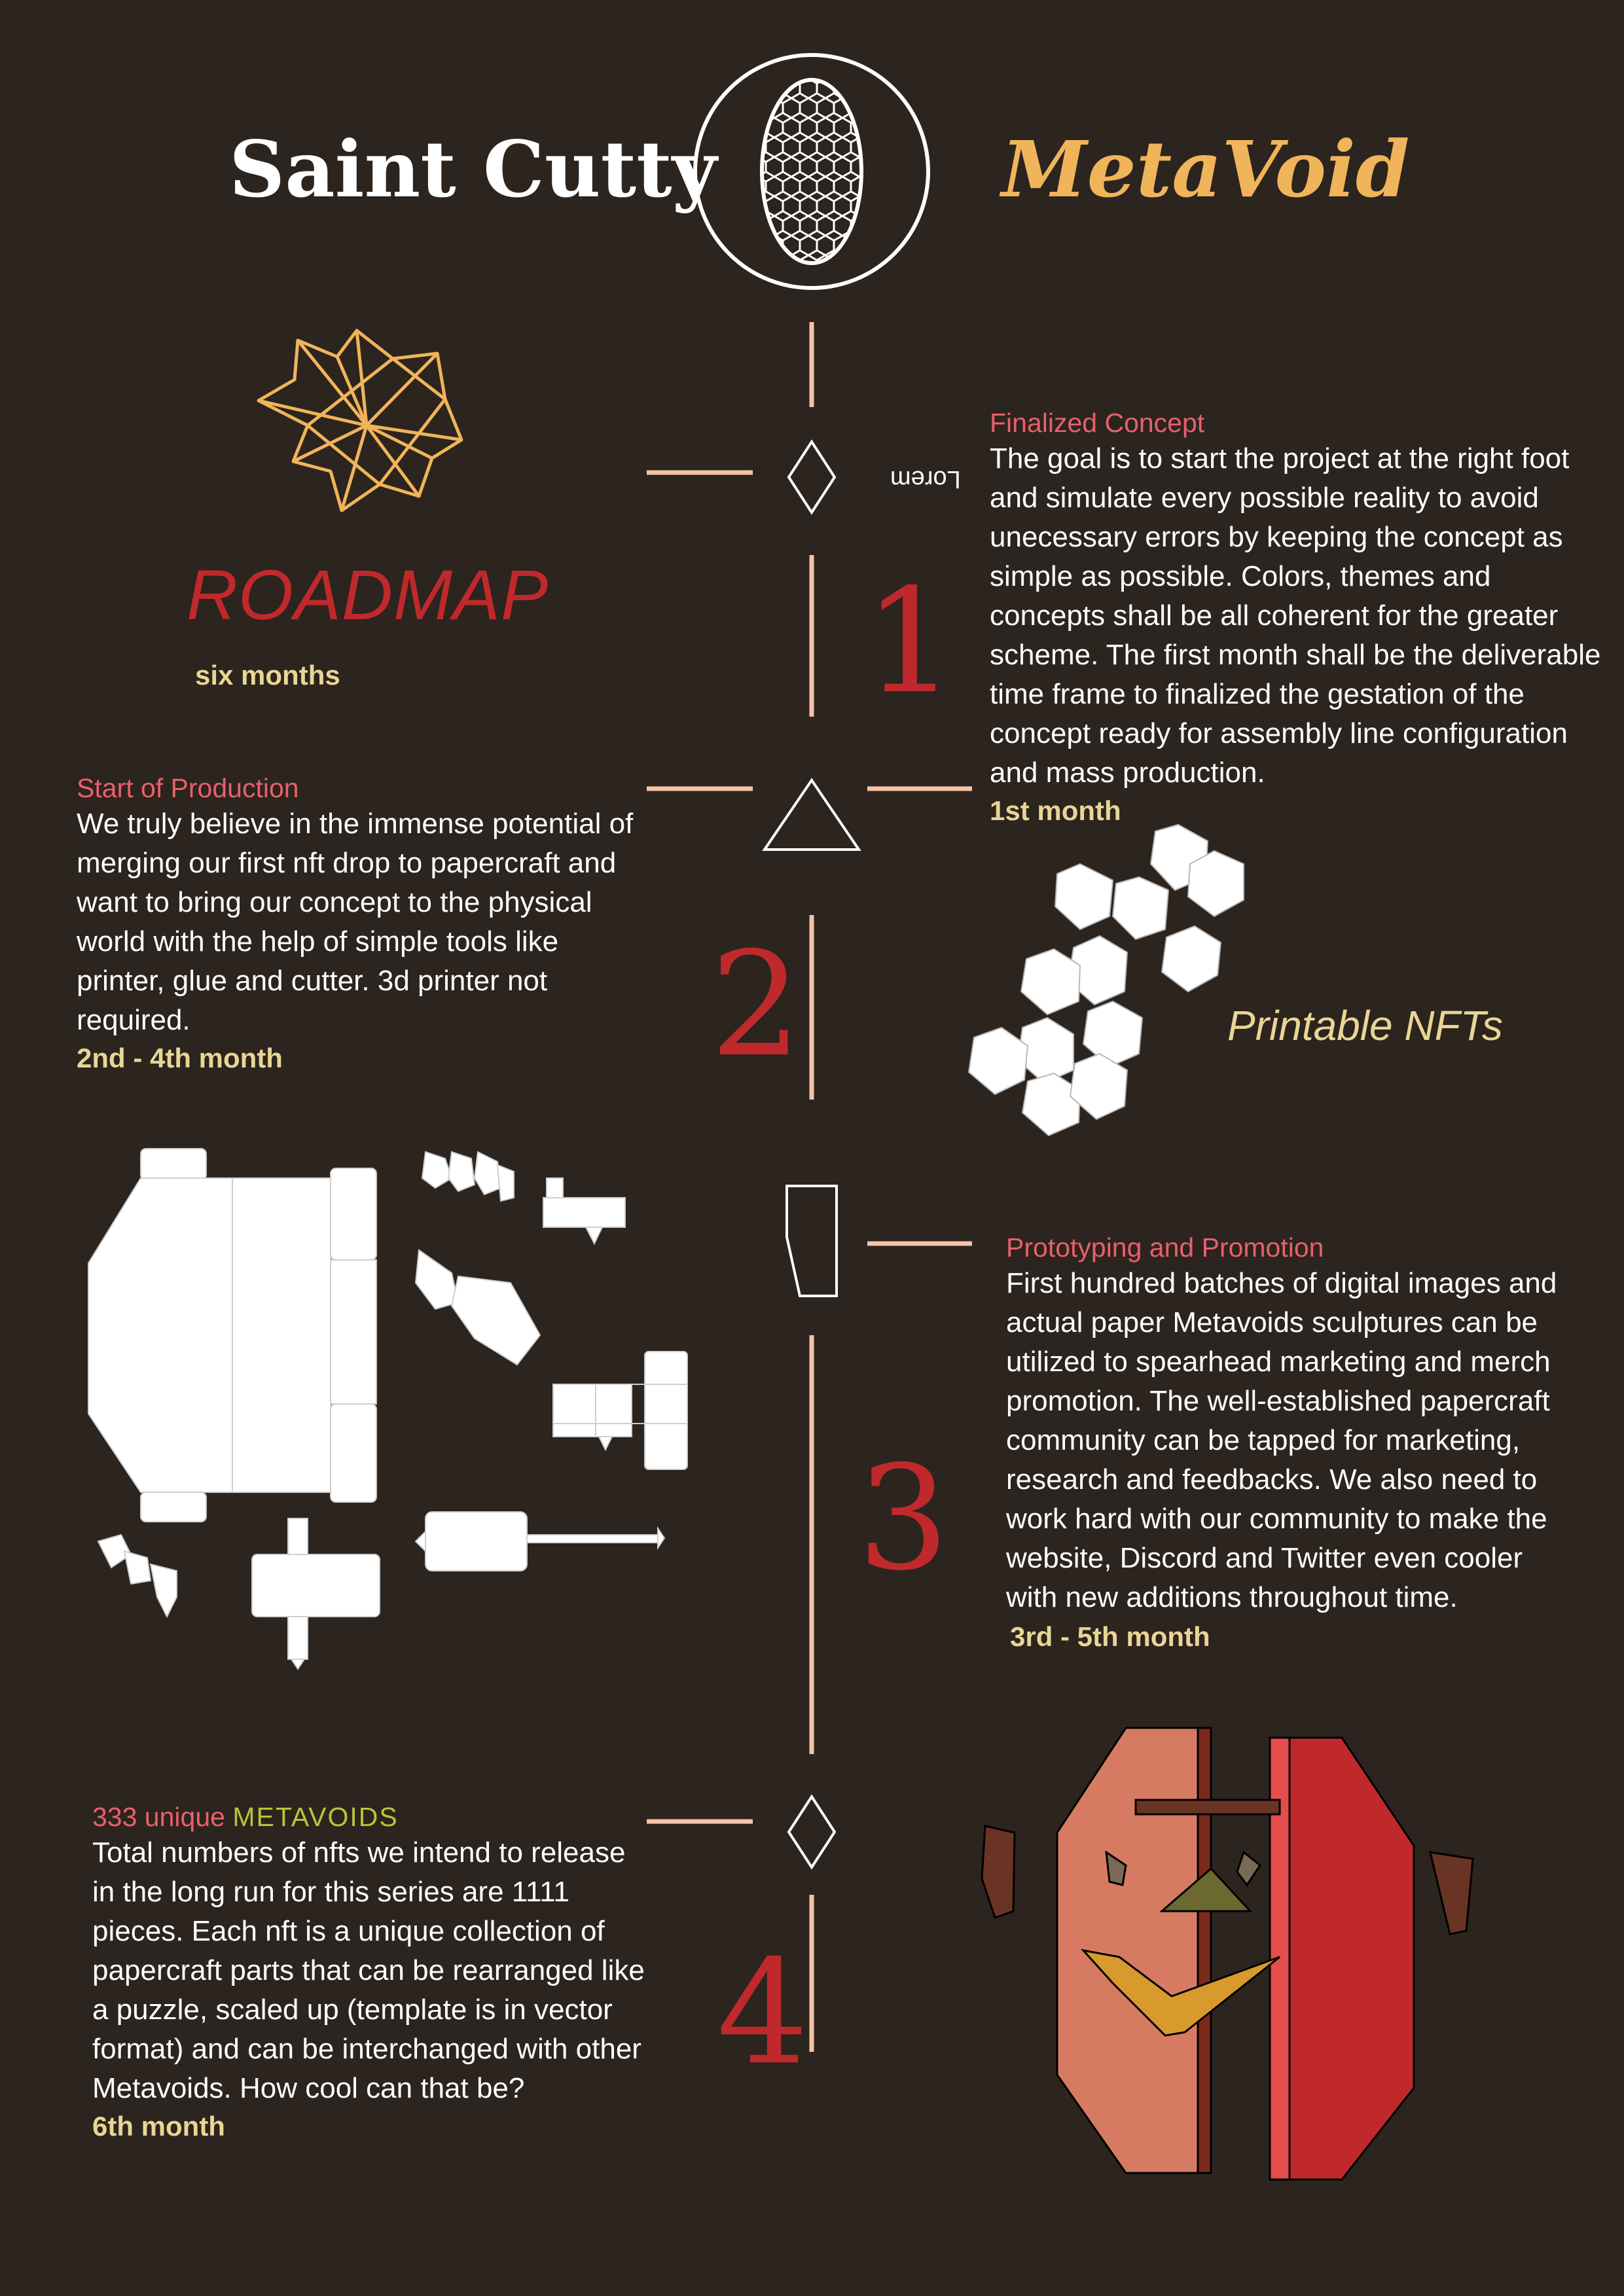 This screenshot has width=1624, height=2296. What do you see at coordinates (925, 479) in the screenshot?
I see `lorem-label: Lorem` at bounding box center [925, 479].